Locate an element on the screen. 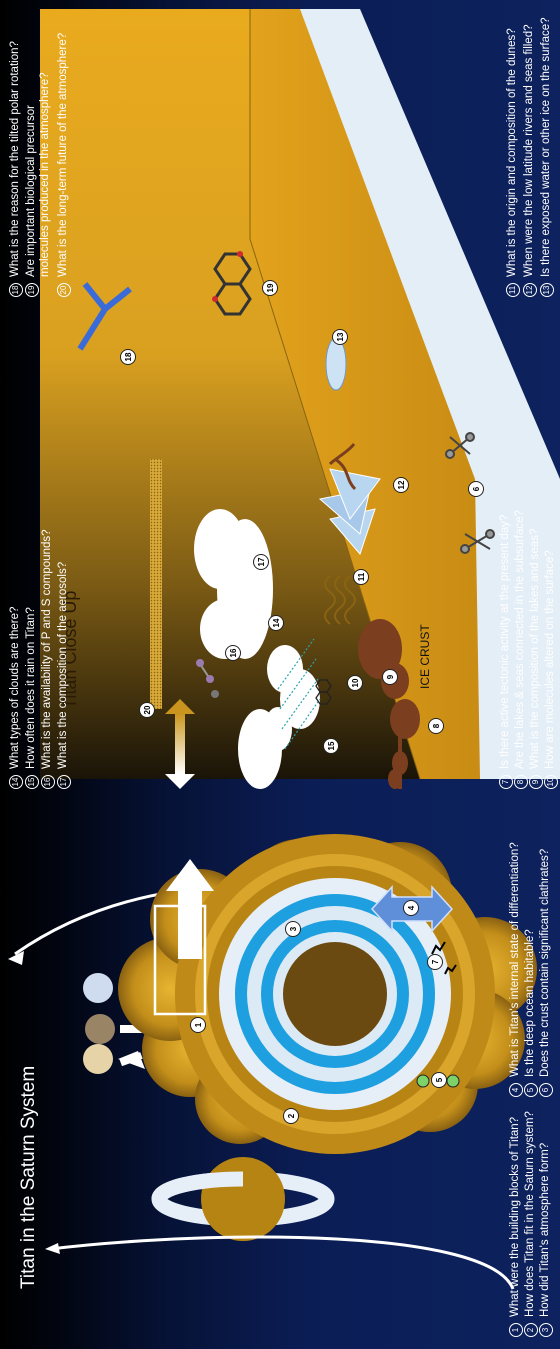 This screenshot has height=1349, width=560. marker-9: 9 is located at coordinates (390, 677).